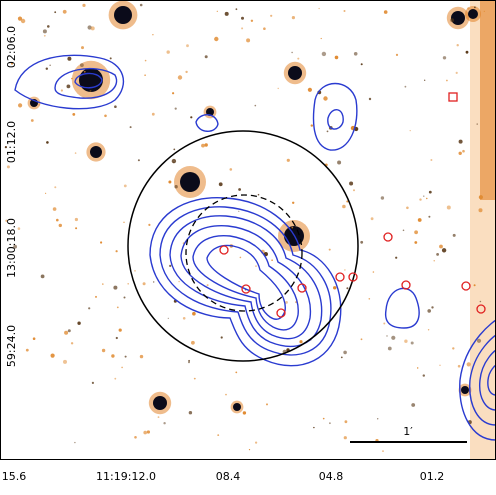 This screenshot has height=495, width=496. What do you see at coordinates (408, 431) in the screenshot?
I see `scale-bar-label: 1′` at bounding box center [408, 431].